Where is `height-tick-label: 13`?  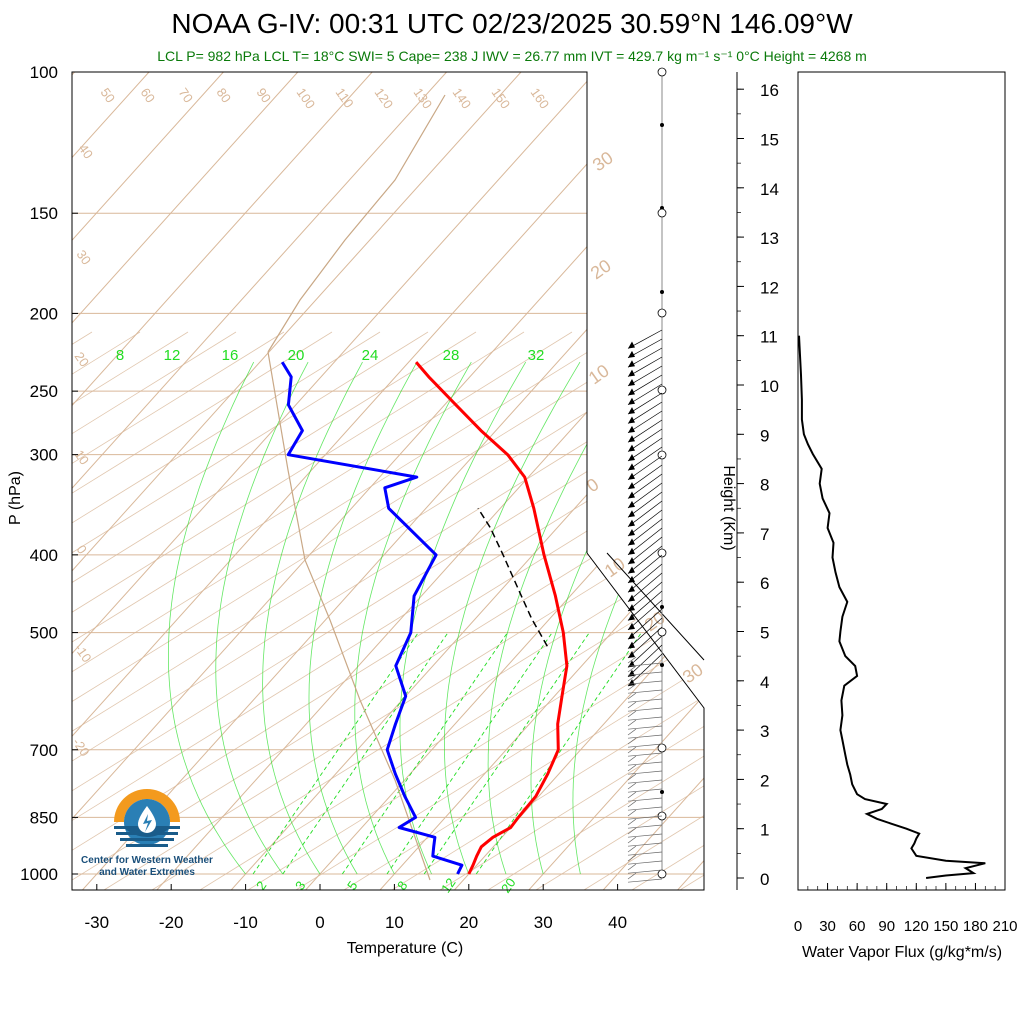
height-tick-label: 13 is located at coordinates (769, 238).